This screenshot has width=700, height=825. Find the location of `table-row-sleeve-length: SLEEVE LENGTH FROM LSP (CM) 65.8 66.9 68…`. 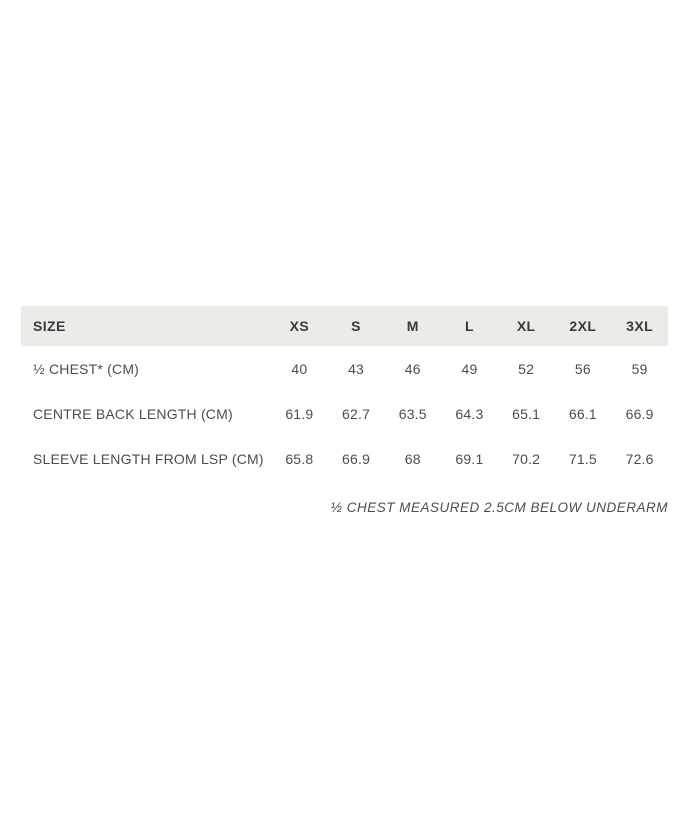

table-row-sleeve-length: SLEEVE LENGTH FROM LSP (CM) 65.8 66.9 68… is located at coordinates (344, 458).